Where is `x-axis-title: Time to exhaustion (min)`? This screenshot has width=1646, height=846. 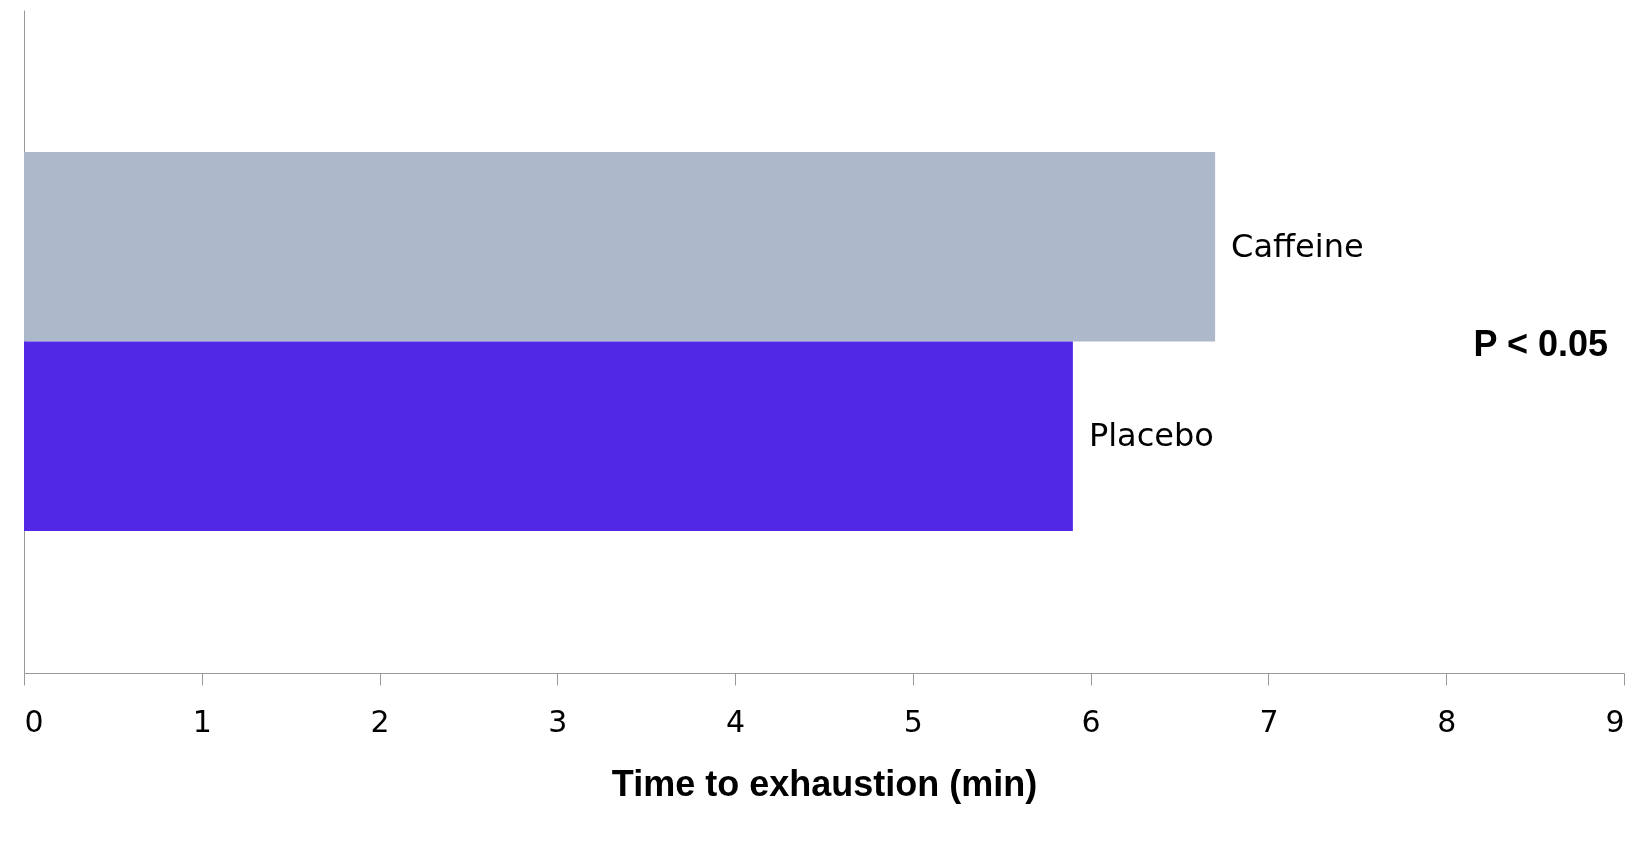 x-axis-title: Time to exhaustion (min) is located at coordinates (824, 783).